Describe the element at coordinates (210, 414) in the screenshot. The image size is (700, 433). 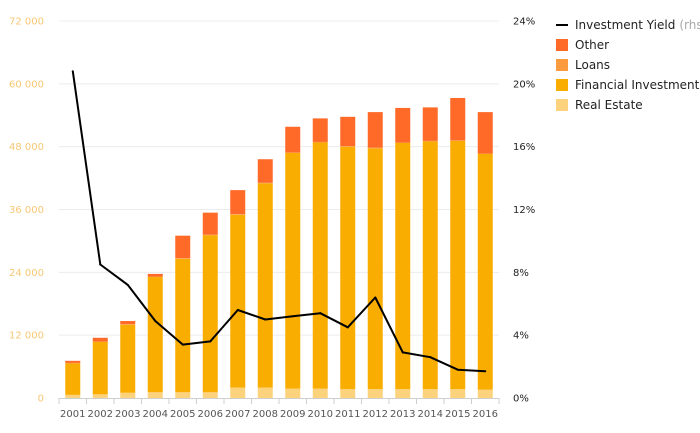
I see `x-tick-label: 2006` at that location.